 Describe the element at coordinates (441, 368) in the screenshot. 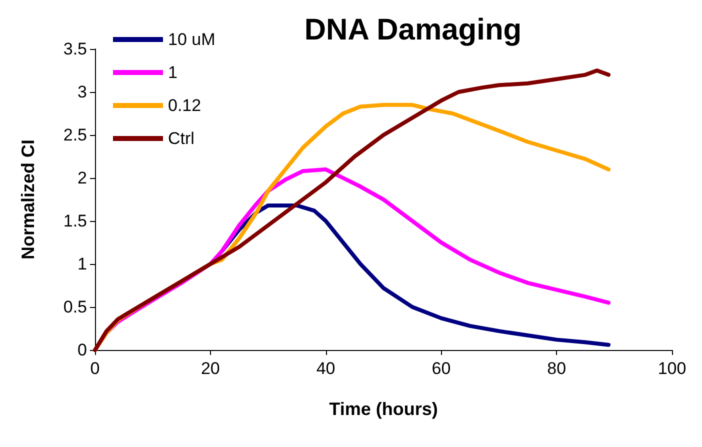

I see `x-tick-label: 60` at that location.